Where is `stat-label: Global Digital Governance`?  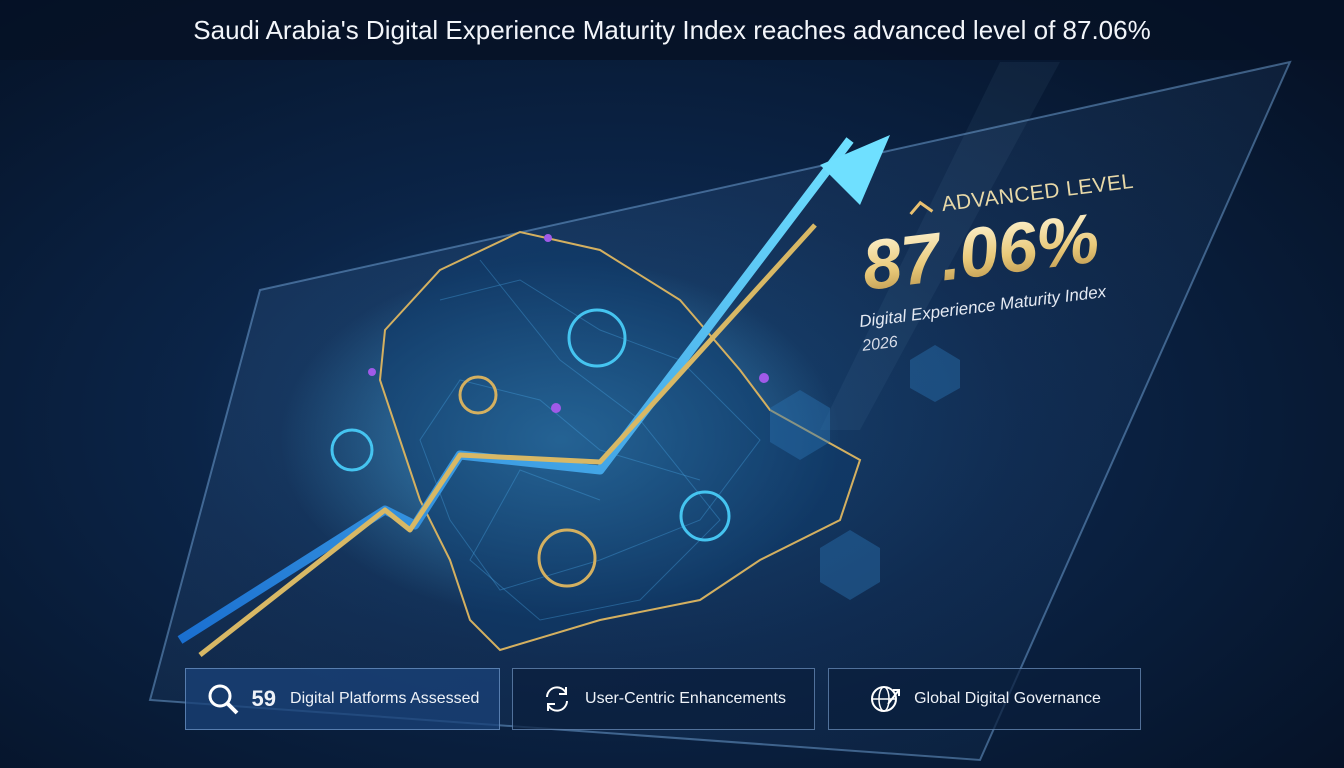 stat-label: Global Digital Governance is located at coordinates (1007, 698).